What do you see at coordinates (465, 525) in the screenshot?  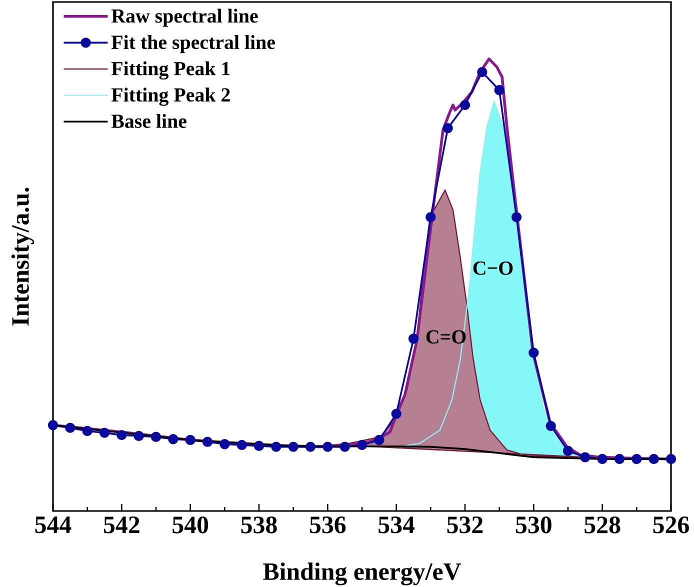 I see `x-tick-label: 532` at bounding box center [465, 525].